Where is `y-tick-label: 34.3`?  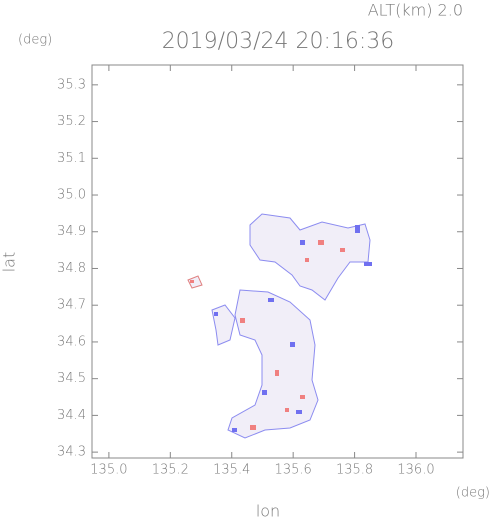
y-tick-label: 34.3 is located at coordinates (71, 452).